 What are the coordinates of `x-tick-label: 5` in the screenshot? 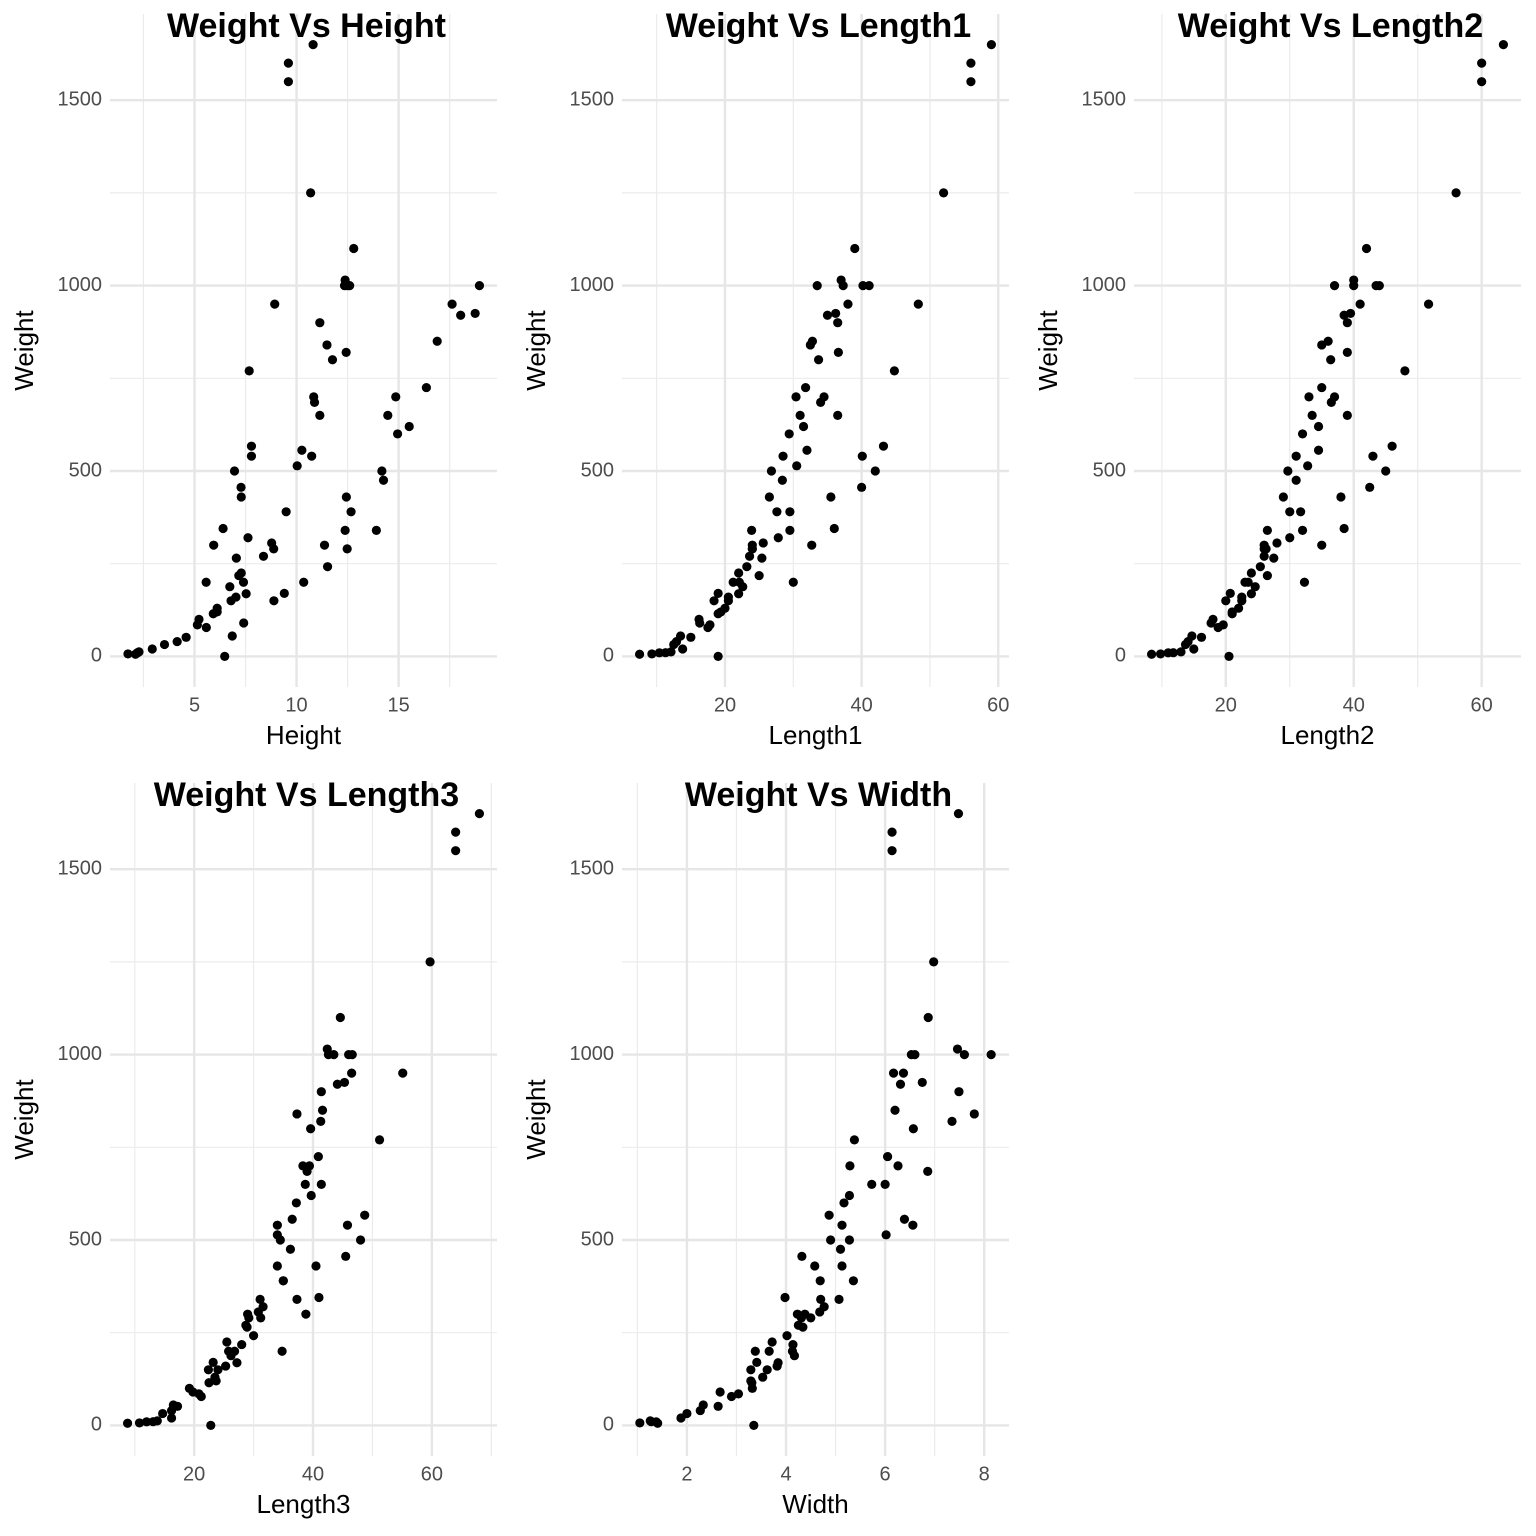 It's located at (194, 705).